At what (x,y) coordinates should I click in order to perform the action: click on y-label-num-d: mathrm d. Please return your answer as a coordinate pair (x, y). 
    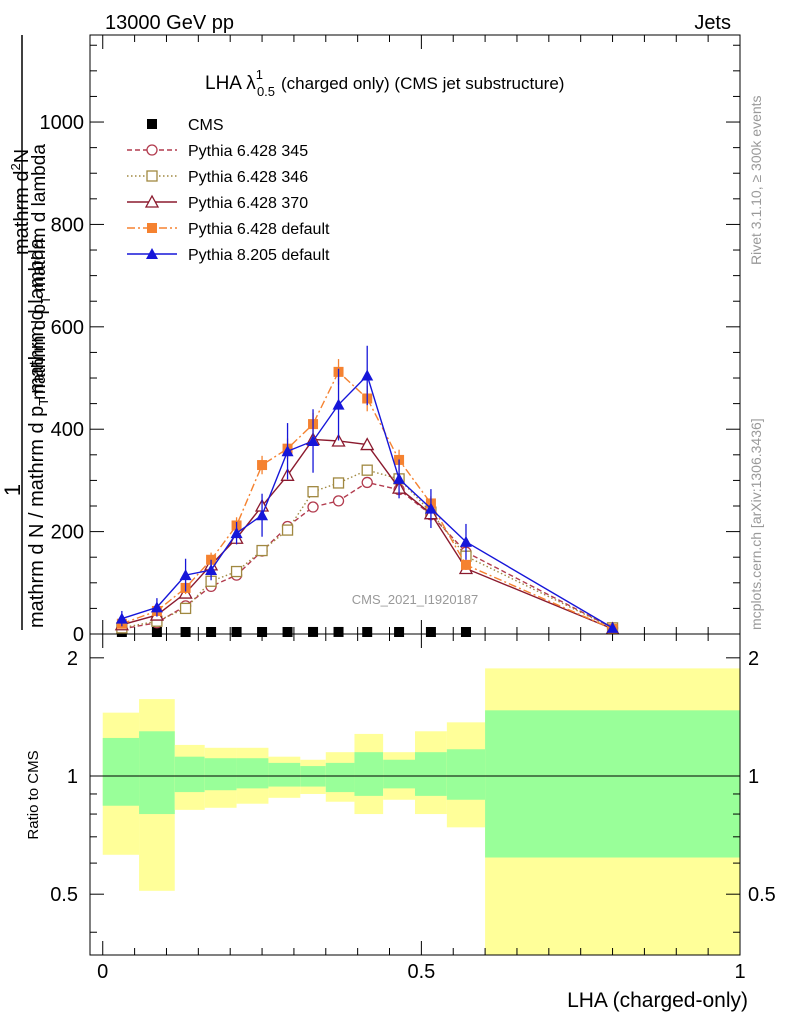
    Looking at the image, I should click on (22, 213).